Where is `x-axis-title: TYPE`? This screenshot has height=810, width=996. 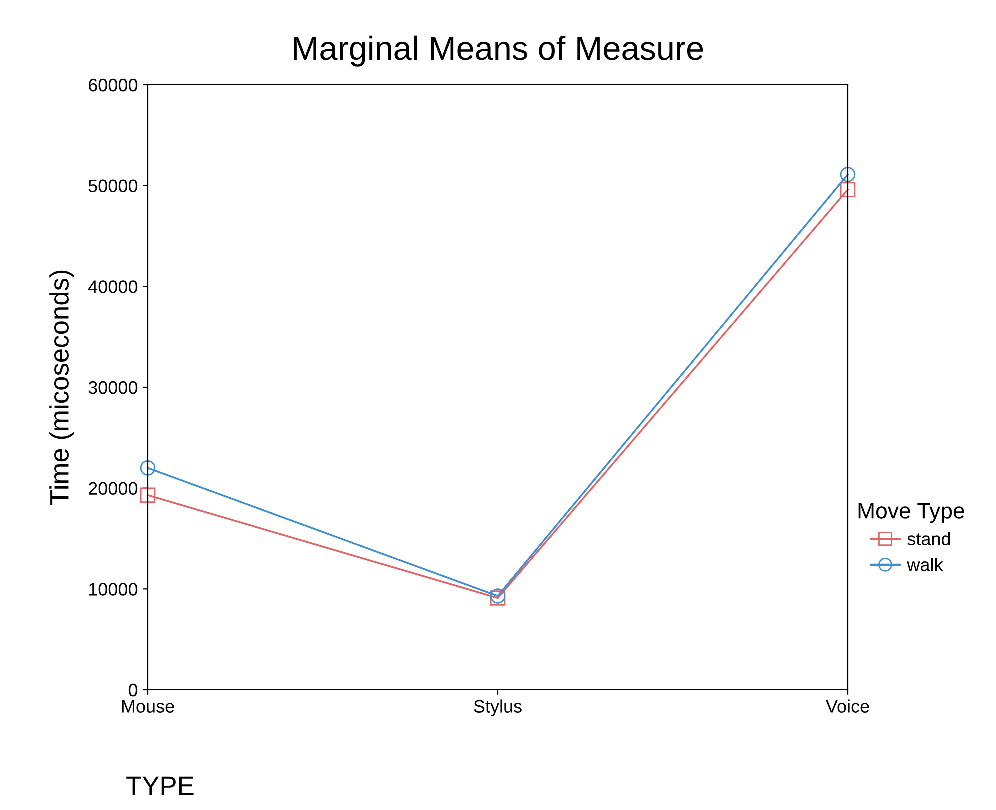 x-axis-title: TYPE is located at coordinates (160, 785).